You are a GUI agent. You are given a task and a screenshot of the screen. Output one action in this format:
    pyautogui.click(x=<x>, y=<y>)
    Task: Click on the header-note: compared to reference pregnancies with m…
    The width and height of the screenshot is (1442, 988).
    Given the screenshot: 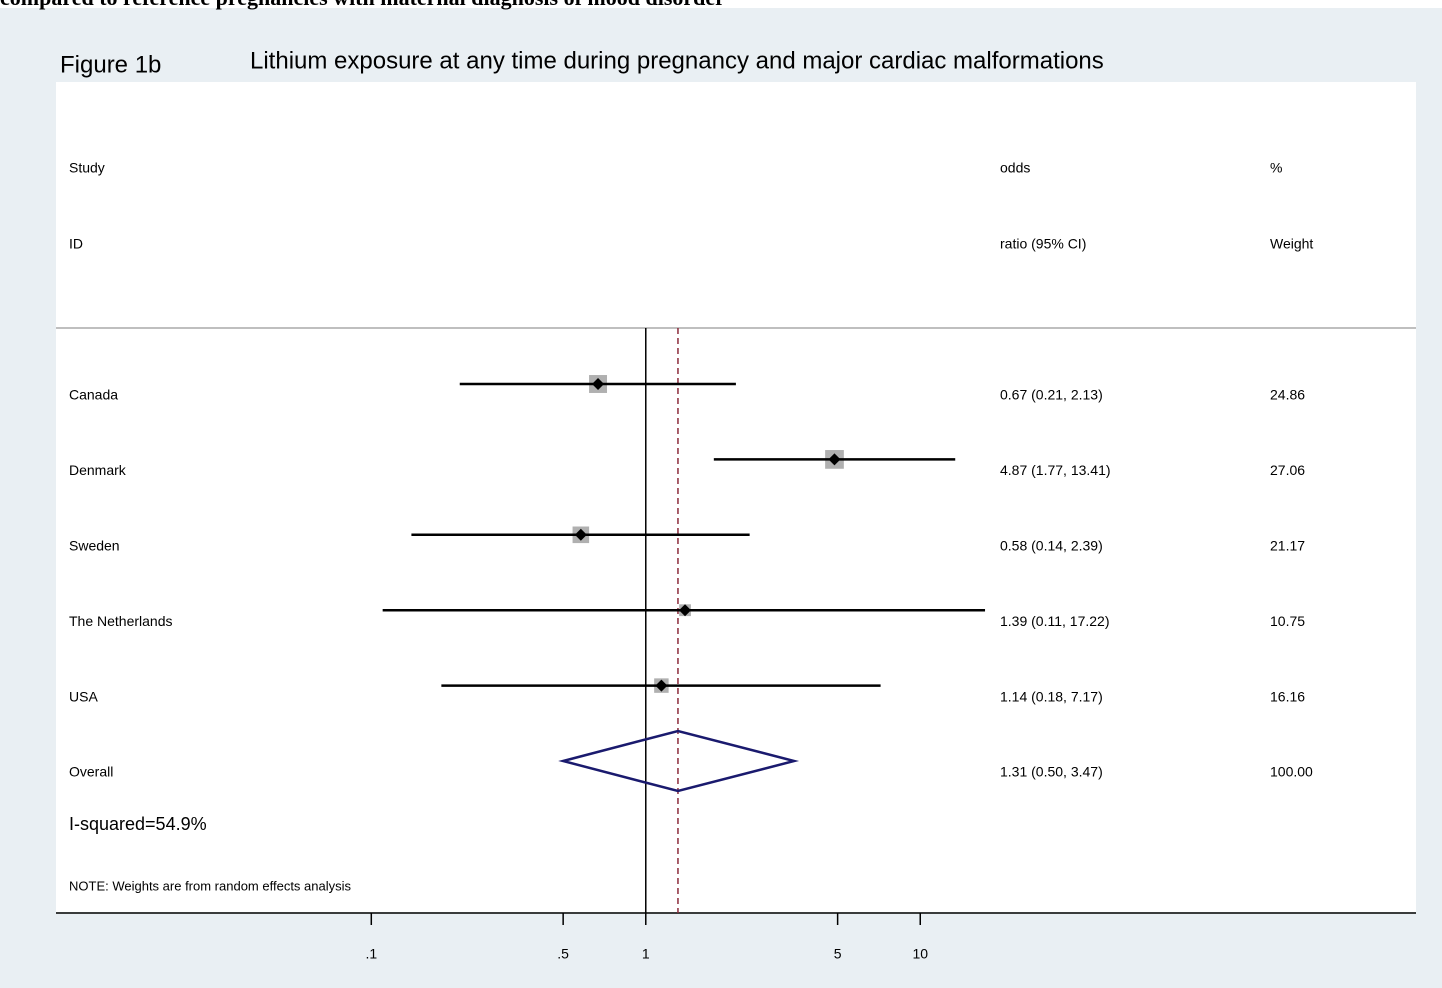 What is the action you would take?
    pyautogui.click(x=362, y=5)
    